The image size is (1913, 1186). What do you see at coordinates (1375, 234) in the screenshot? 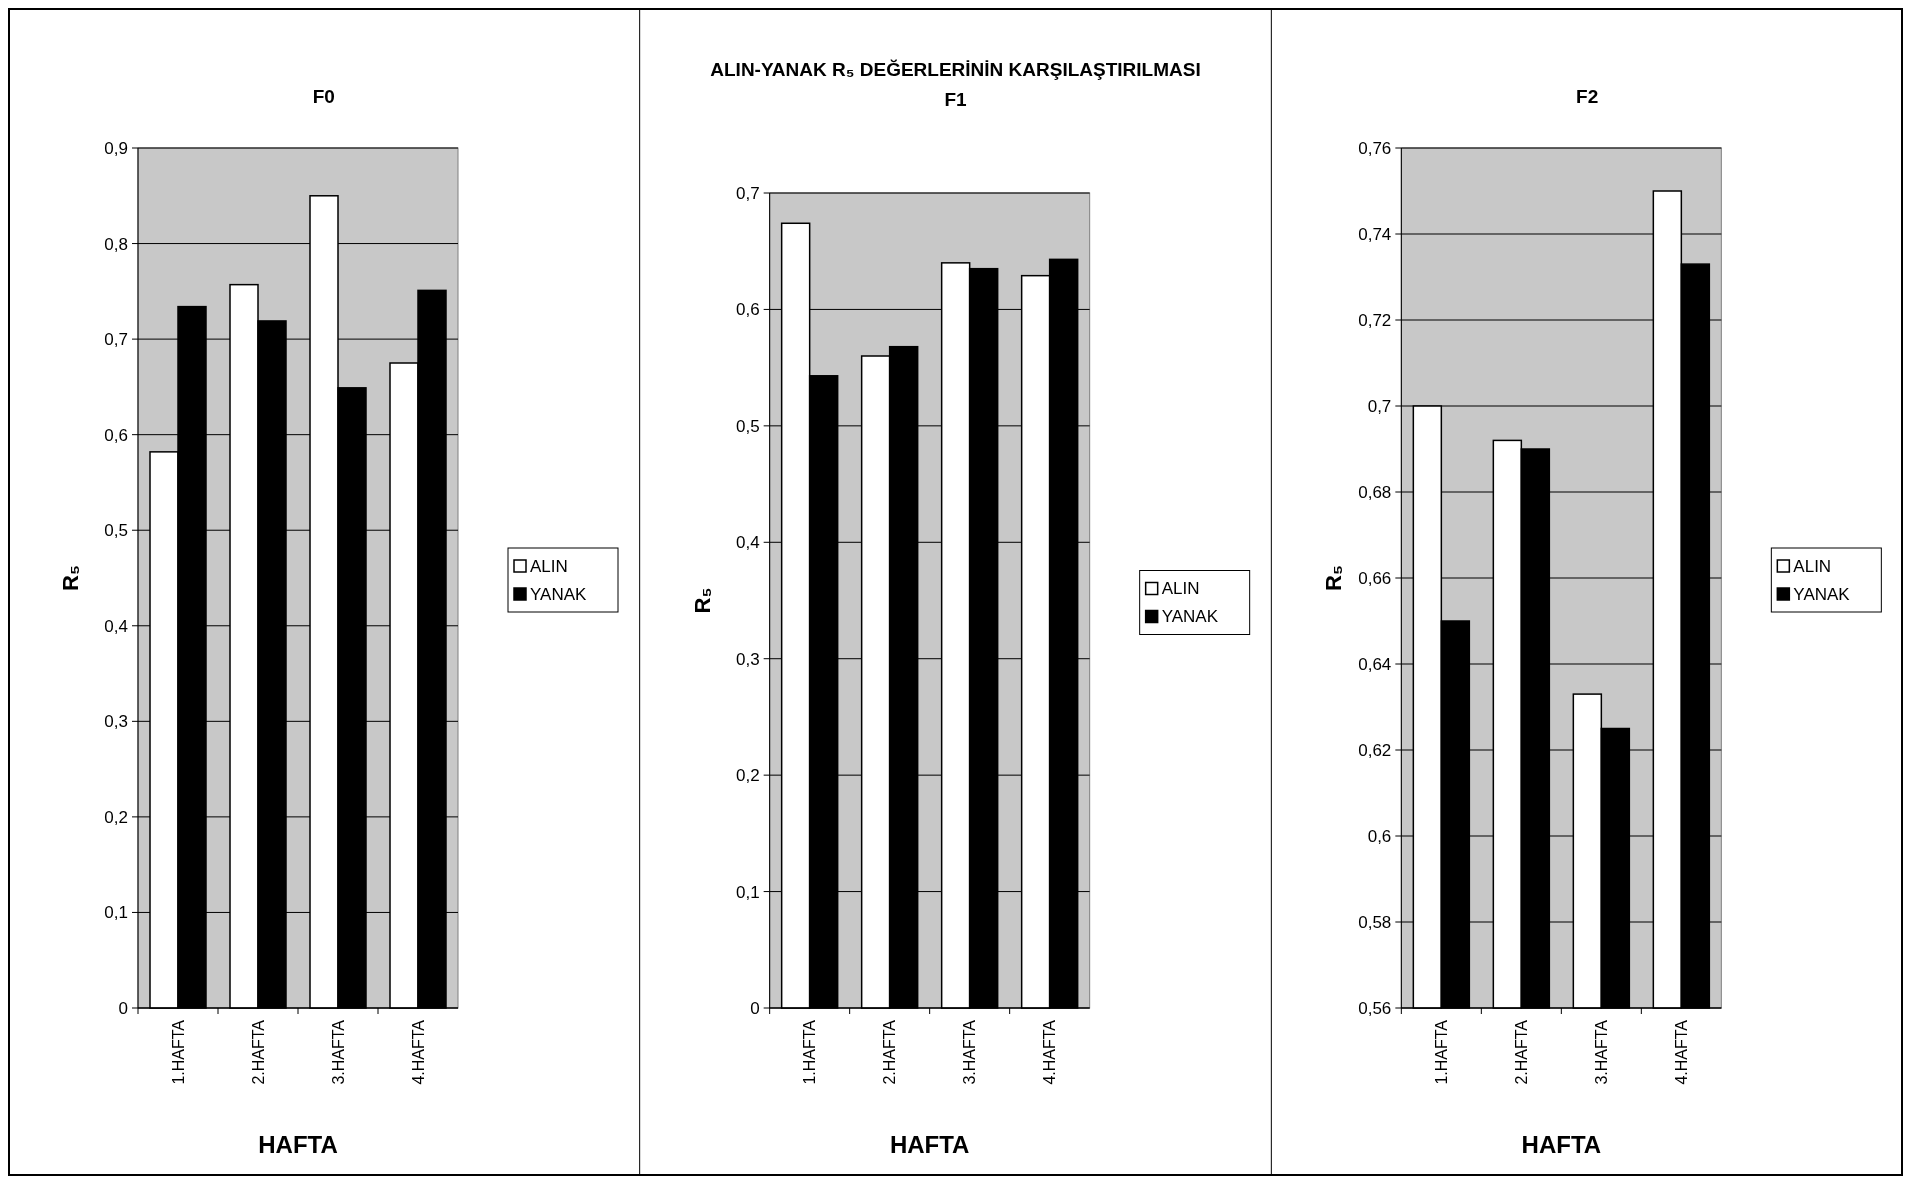
I see `y-tick-label: 0,74` at bounding box center [1375, 234].